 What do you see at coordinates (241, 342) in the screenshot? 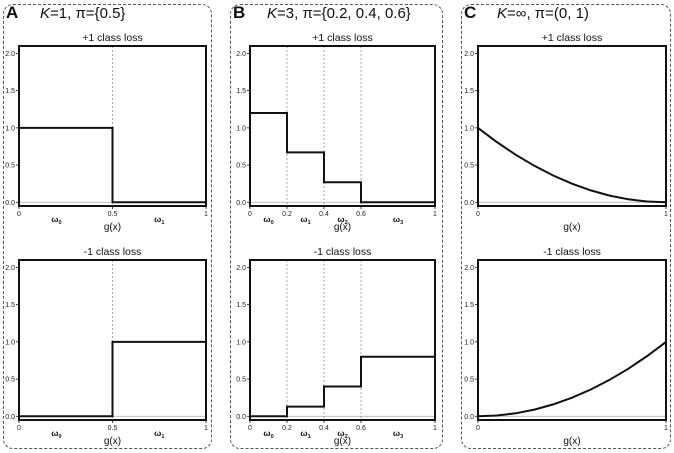
I see `chart-b-2-ytick-label-2: 1.0` at bounding box center [241, 342].